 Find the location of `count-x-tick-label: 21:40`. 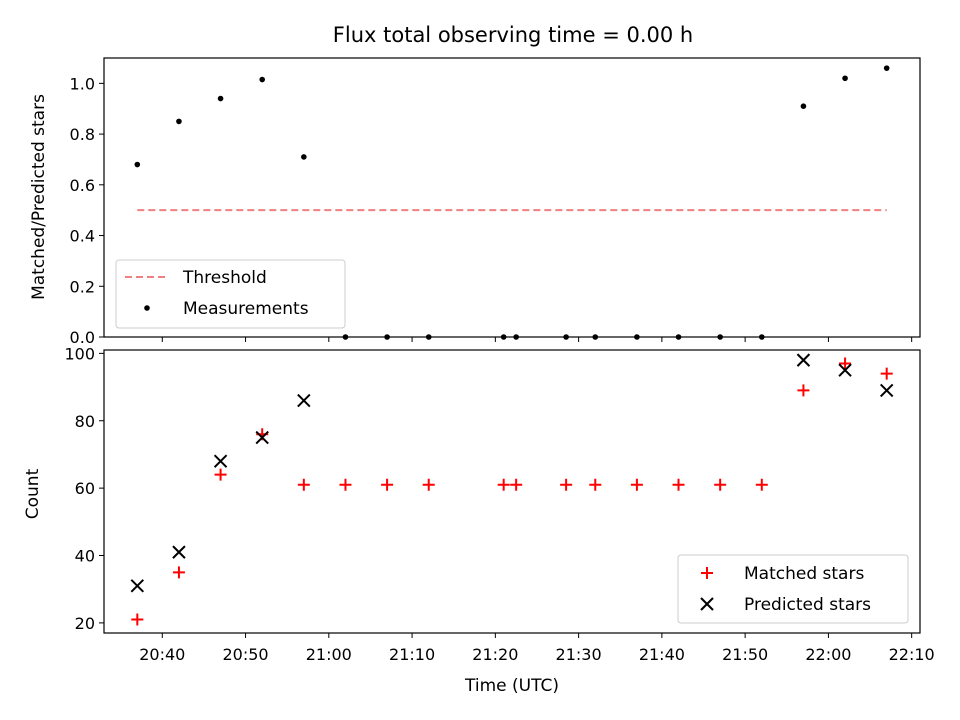

count-x-tick-label: 21:40 is located at coordinates (662, 654).